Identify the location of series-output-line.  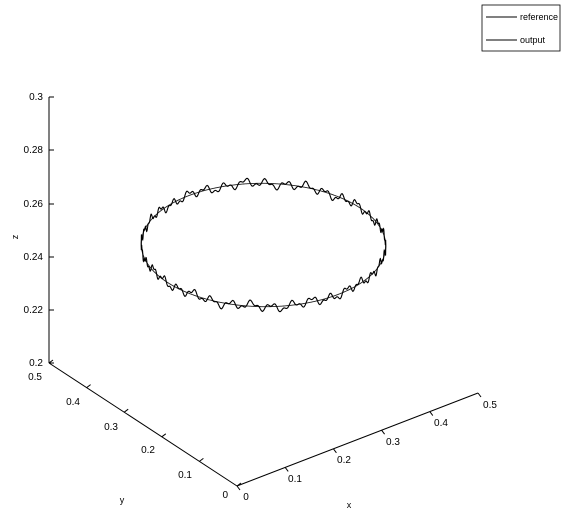
(263, 245).